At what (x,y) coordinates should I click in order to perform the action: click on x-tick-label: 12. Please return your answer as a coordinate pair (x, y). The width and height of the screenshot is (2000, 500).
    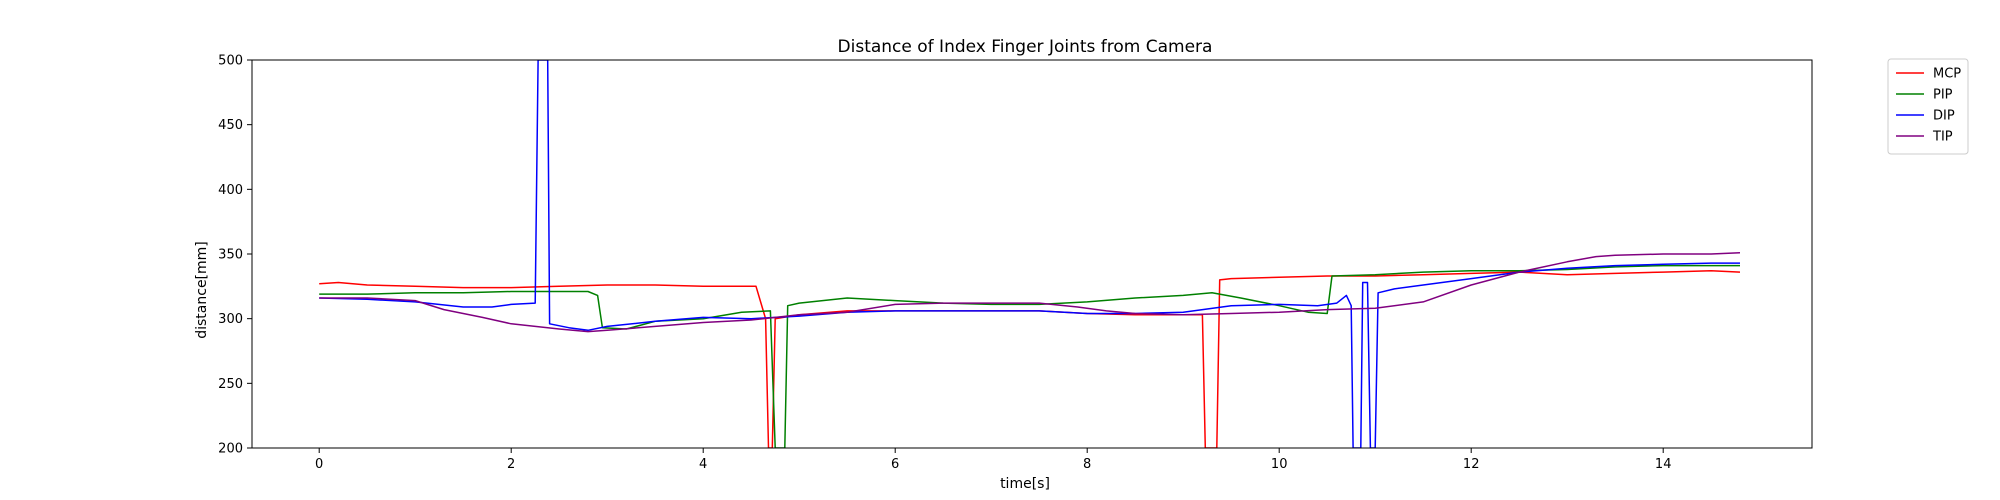
    Looking at the image, I should click on (1471, 464).